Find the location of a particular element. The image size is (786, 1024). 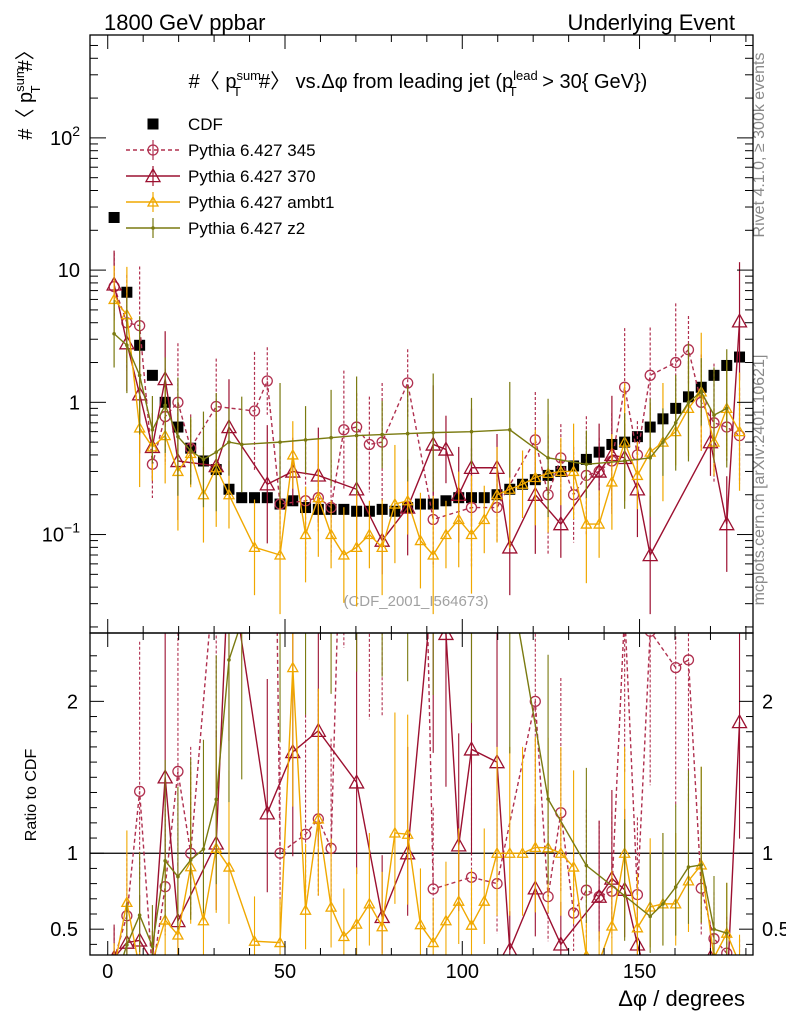

ratio-y-tick-label-right: 1 is located at coordinates (767, 854).